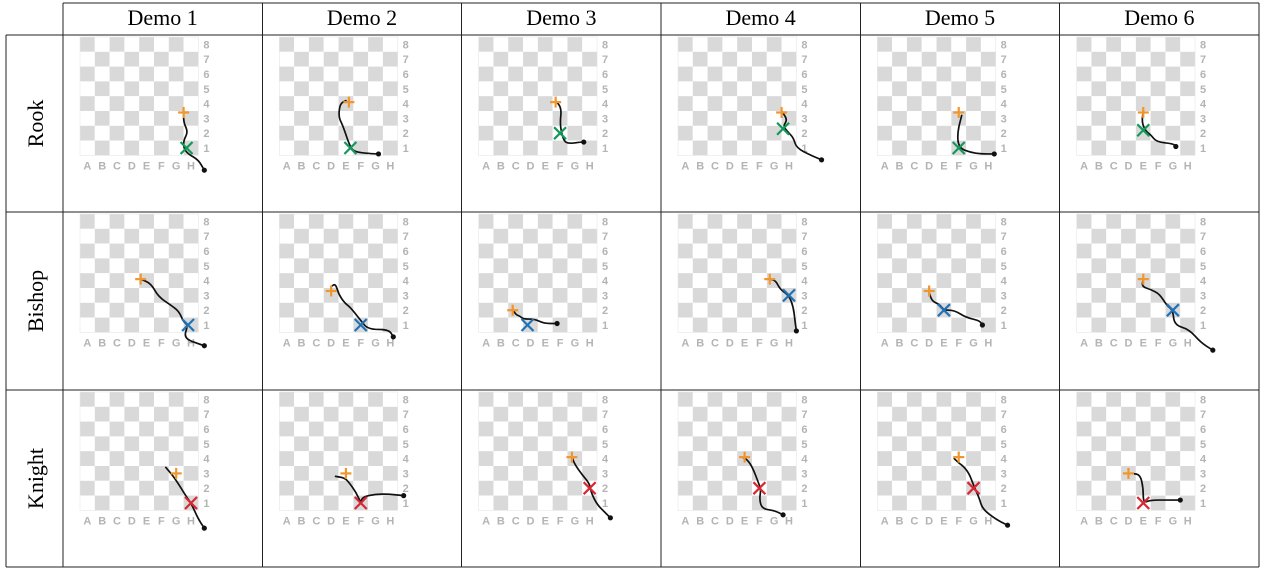 The height and width of the screenshot is (569, 1264). I want to click on demo-cell-rook-2: A B C D E F G H1 2 3 4 5 6 7 8, so click(344, 104).